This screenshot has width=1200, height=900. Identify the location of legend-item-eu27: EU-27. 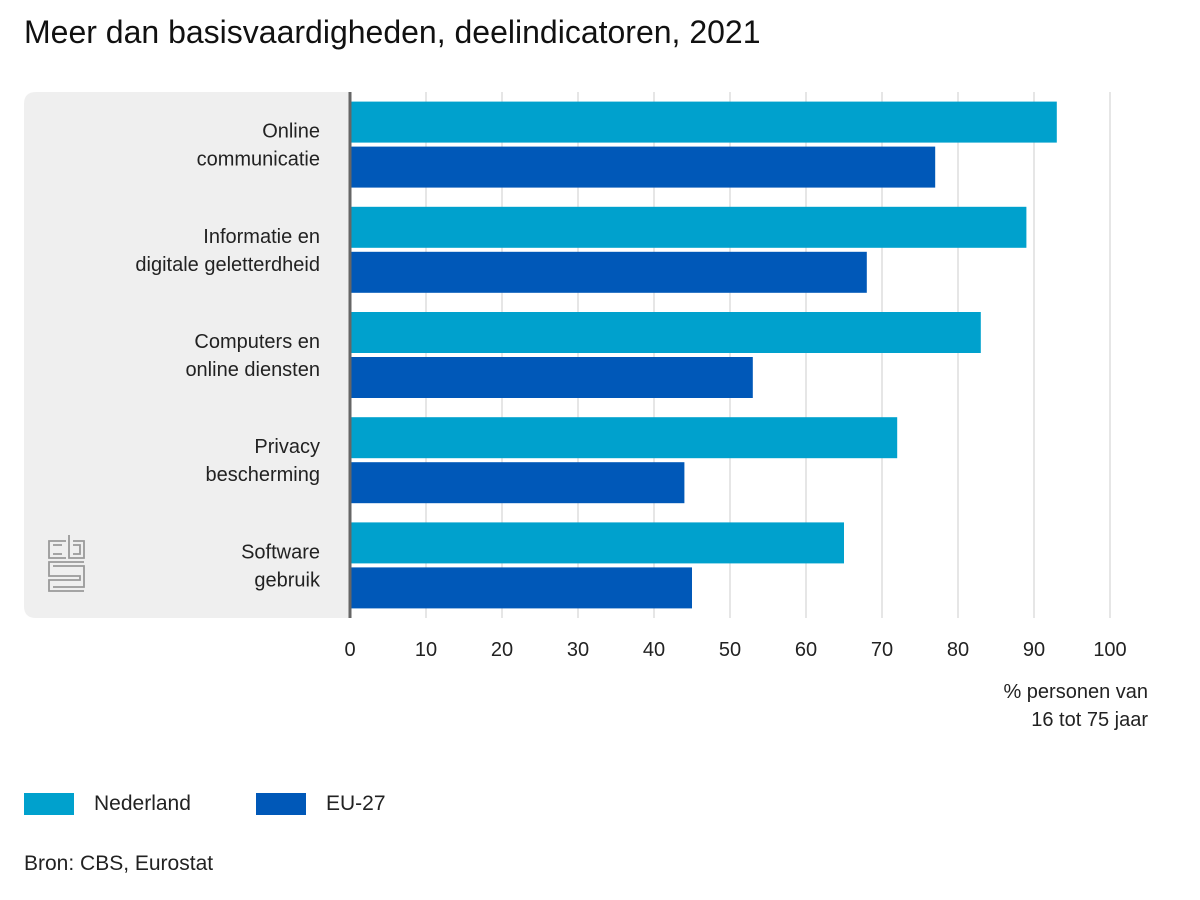
(321, 804).